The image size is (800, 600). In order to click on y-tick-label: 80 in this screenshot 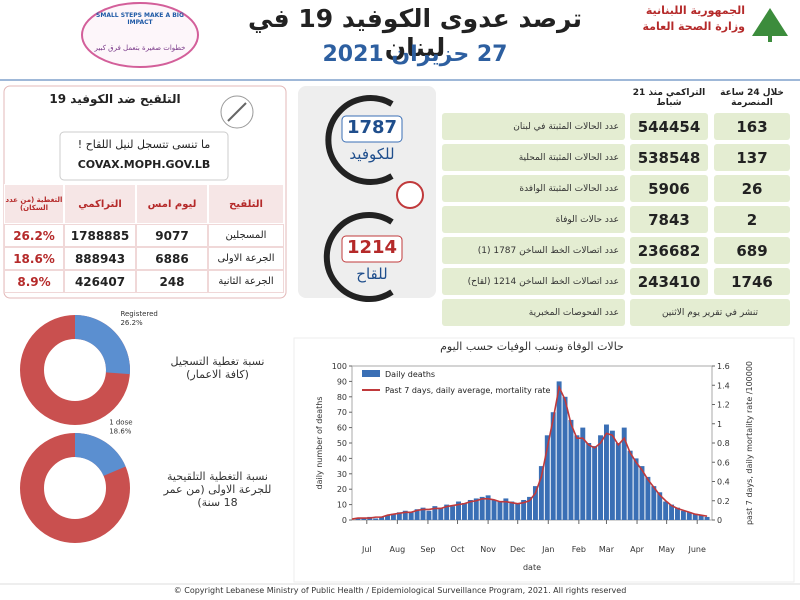, I will do `click(342, 397)`.